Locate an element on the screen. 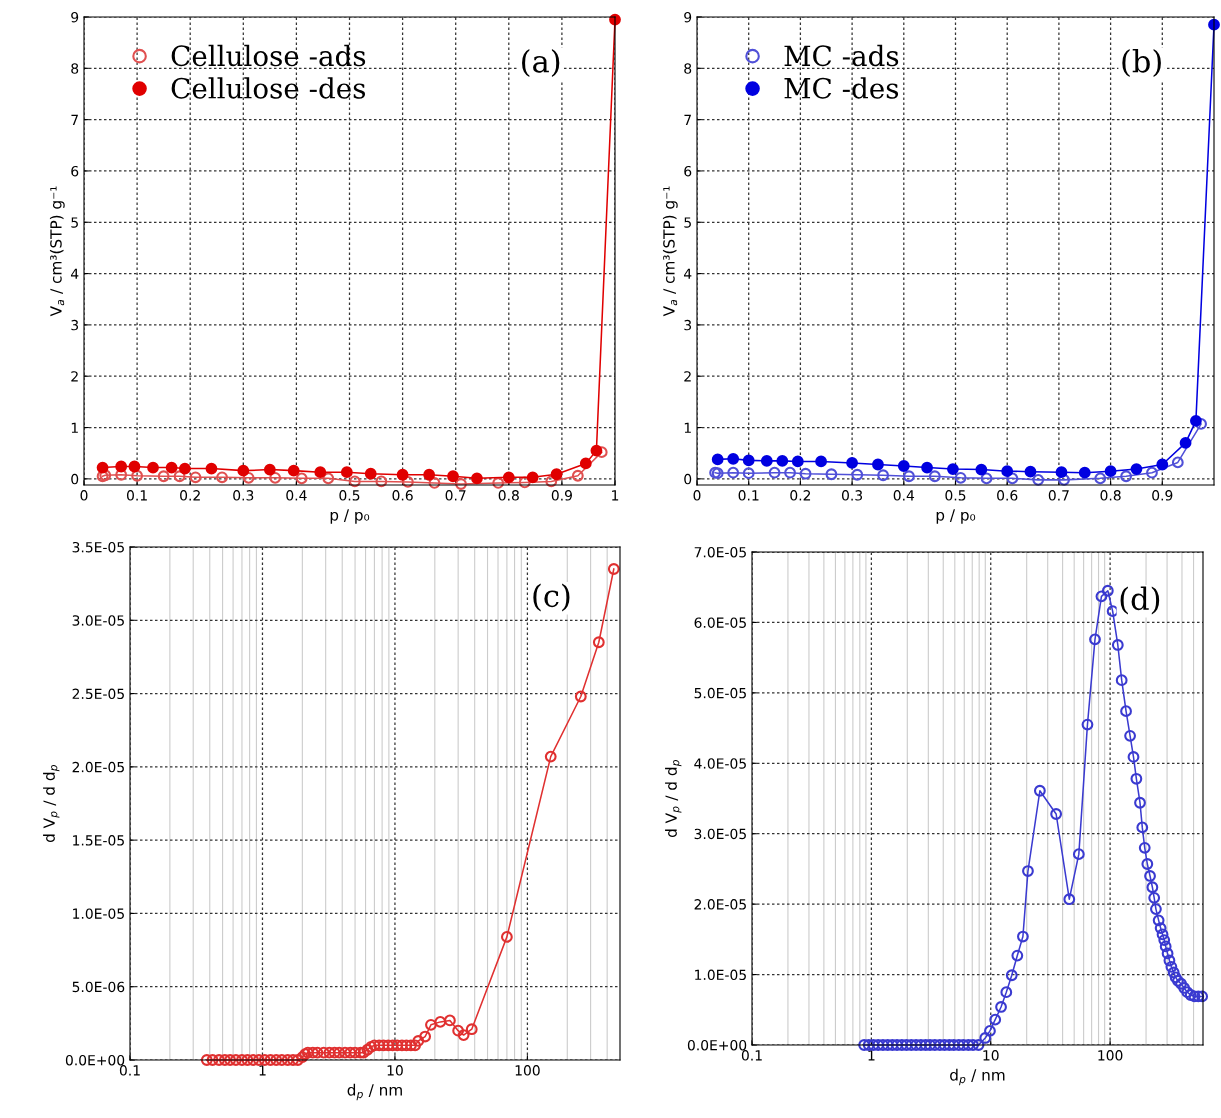  y-tick-label: 1.5E-05 is located at coordinates (98, 840).